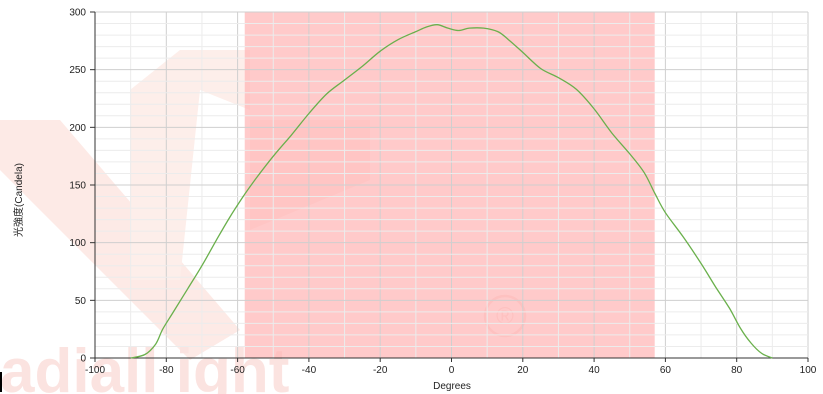  What do you see at coordinates (83, 359) in the screenshot?
I see `y-tick-label: 0` at bounding box center [83, 359].